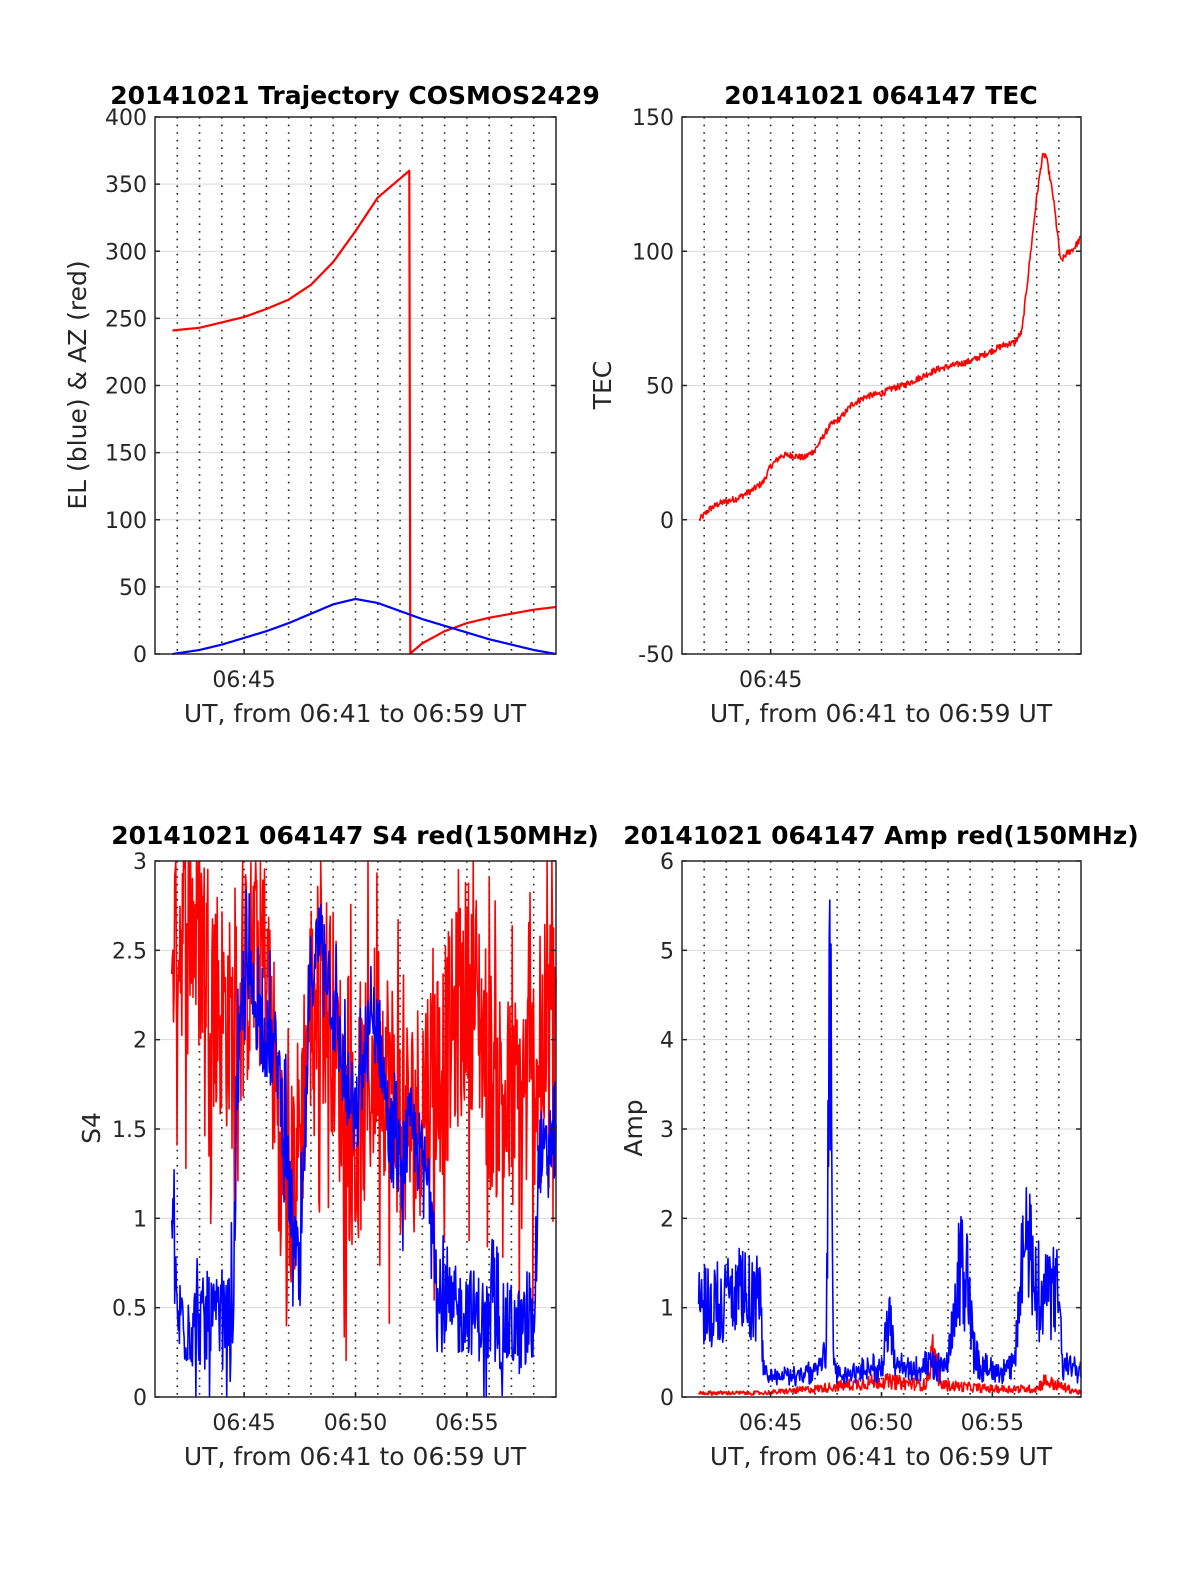 The height and width of the screenshot is (1575, 1200). Describe the element at coordinates (355, 95) in the screenshot. I see `trajectory-chart-title: 20141021 Trajectory COSMOS2429` at that location.